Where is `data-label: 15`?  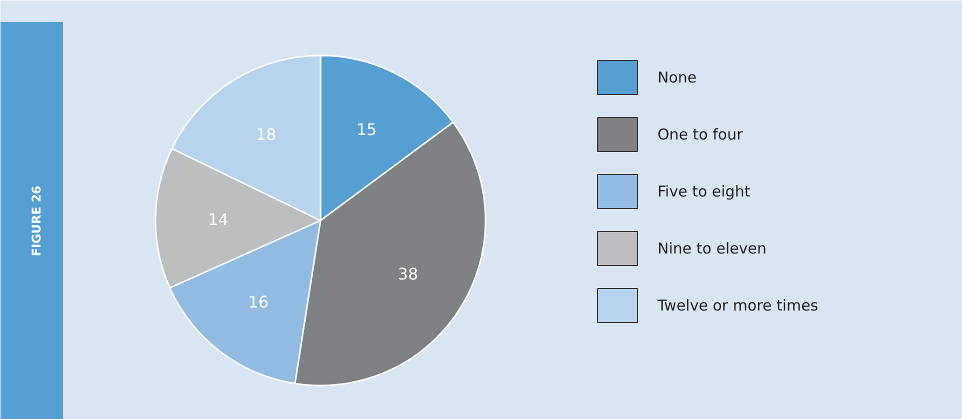 data-label: 15 is located at coordinates (366, 130).